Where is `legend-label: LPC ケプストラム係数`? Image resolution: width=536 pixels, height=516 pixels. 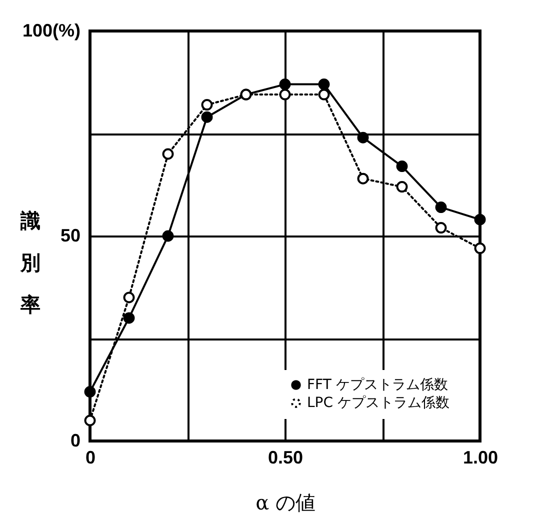
legend-label: LPC ケプストラム係数 is located at coordinates (378, 403).